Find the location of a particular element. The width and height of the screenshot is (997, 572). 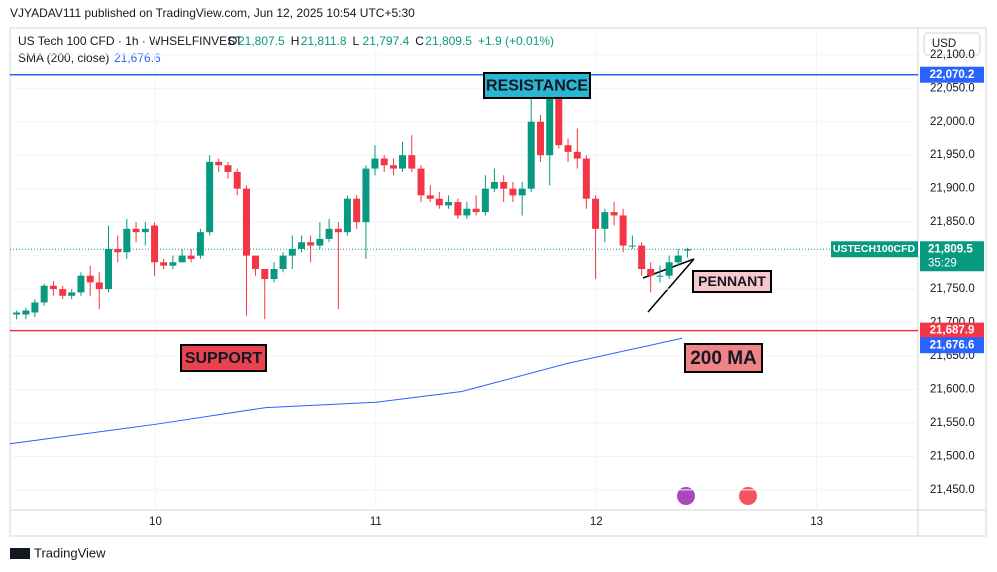

currency-button is located at coordinates (952, 44).